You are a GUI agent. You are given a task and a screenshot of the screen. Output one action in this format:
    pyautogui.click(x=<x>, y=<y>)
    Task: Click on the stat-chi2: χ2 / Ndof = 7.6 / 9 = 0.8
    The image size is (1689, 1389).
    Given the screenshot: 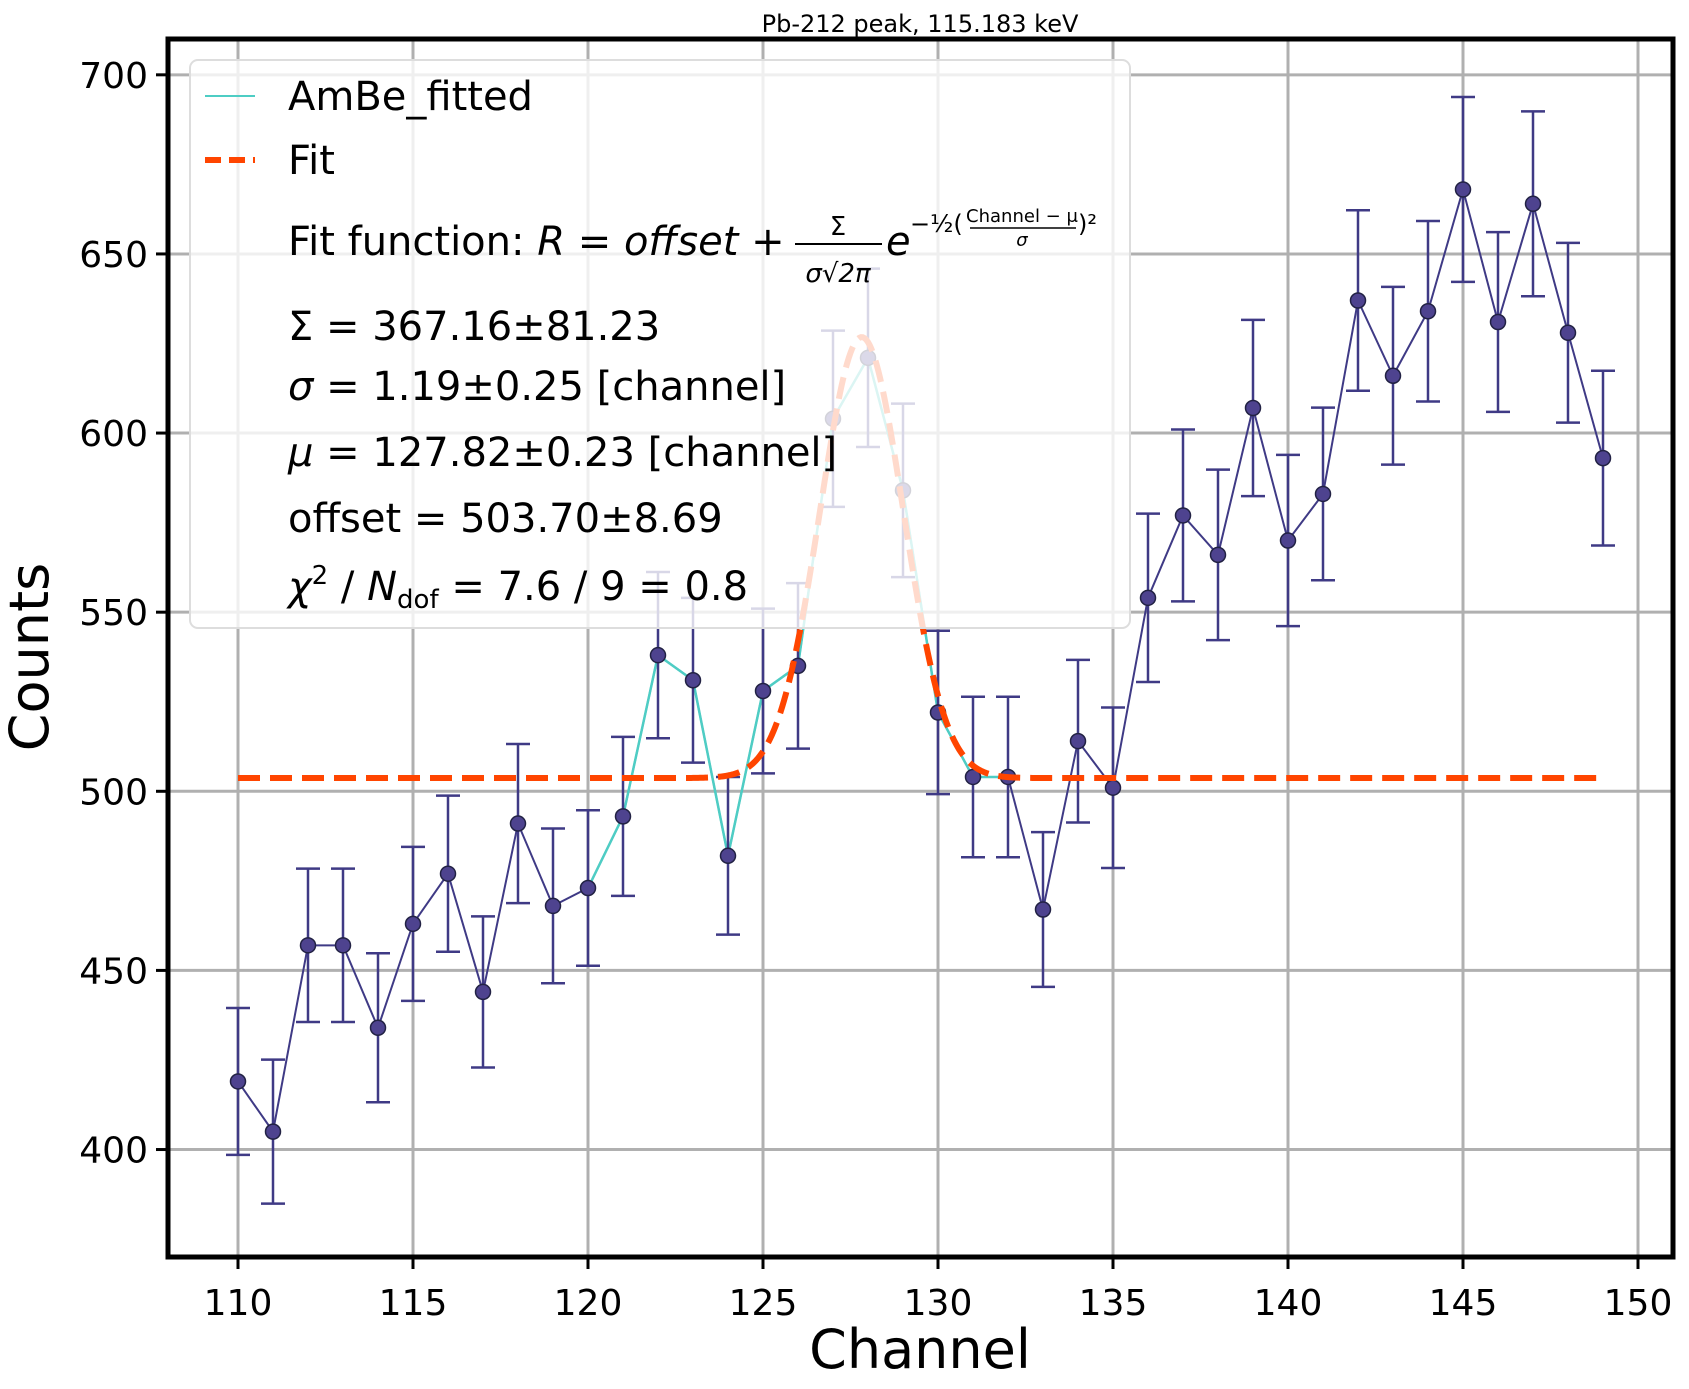 What is the action you would take?
    pyautogui.click(x=517, y=588)
    